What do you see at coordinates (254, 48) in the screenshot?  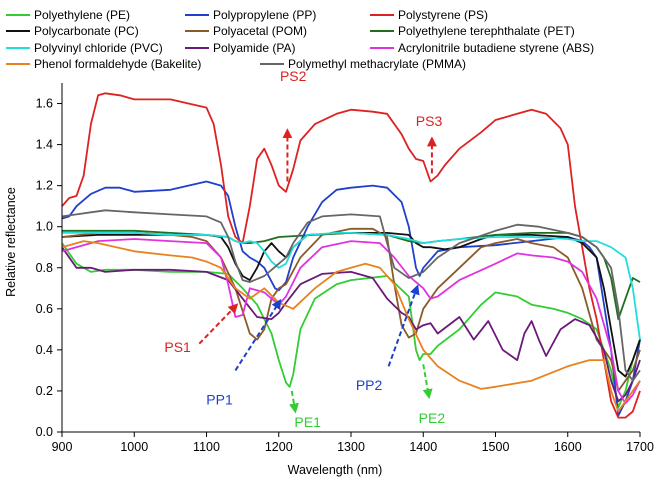 I see `legend-label-pa: Polyamide (PA)` at bounding box center [254, 48].